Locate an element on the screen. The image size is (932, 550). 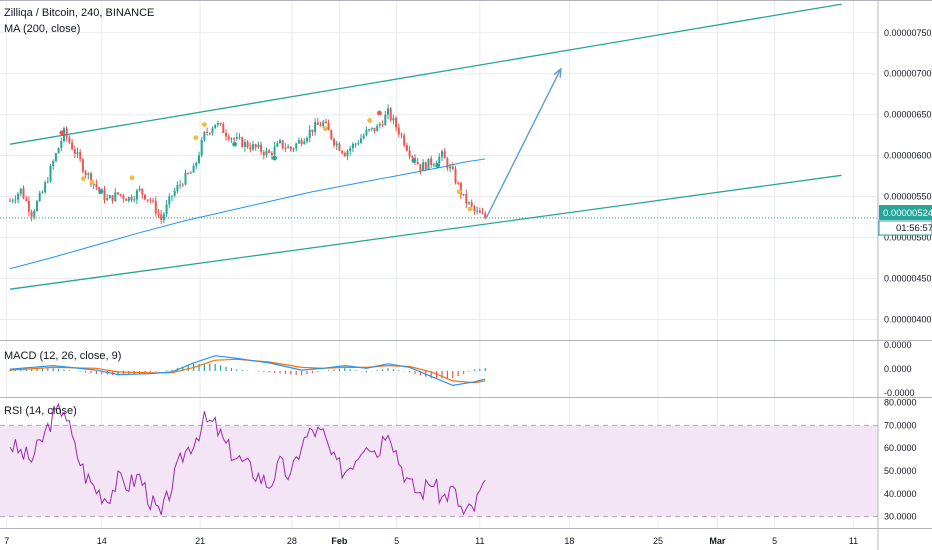
price-tick-label: 0.00000700 is located at coordinates (908, 74).